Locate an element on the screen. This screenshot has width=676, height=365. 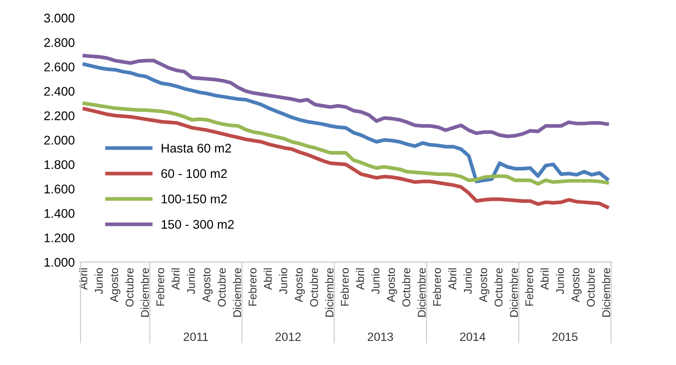
text: 2014 is located at coordinates (473, 336).